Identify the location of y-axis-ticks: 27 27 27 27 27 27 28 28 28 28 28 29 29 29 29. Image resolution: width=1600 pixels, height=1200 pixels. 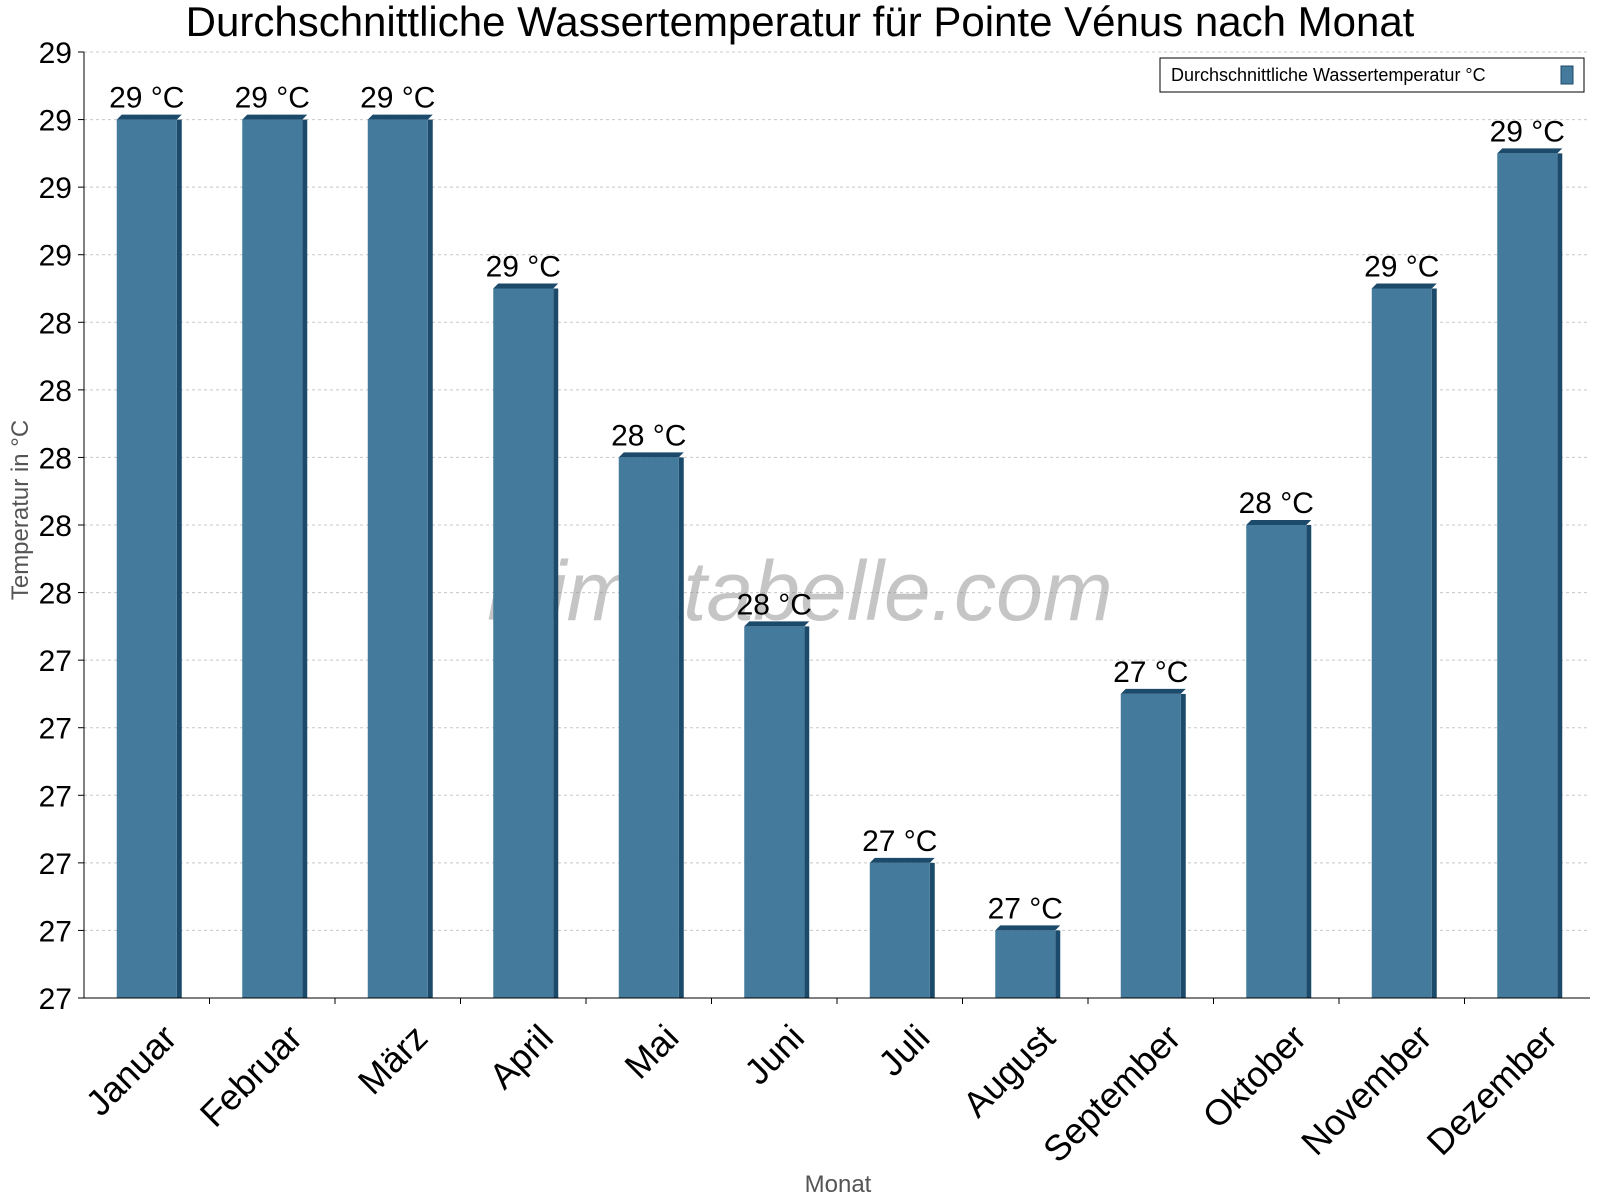
(61, 526).